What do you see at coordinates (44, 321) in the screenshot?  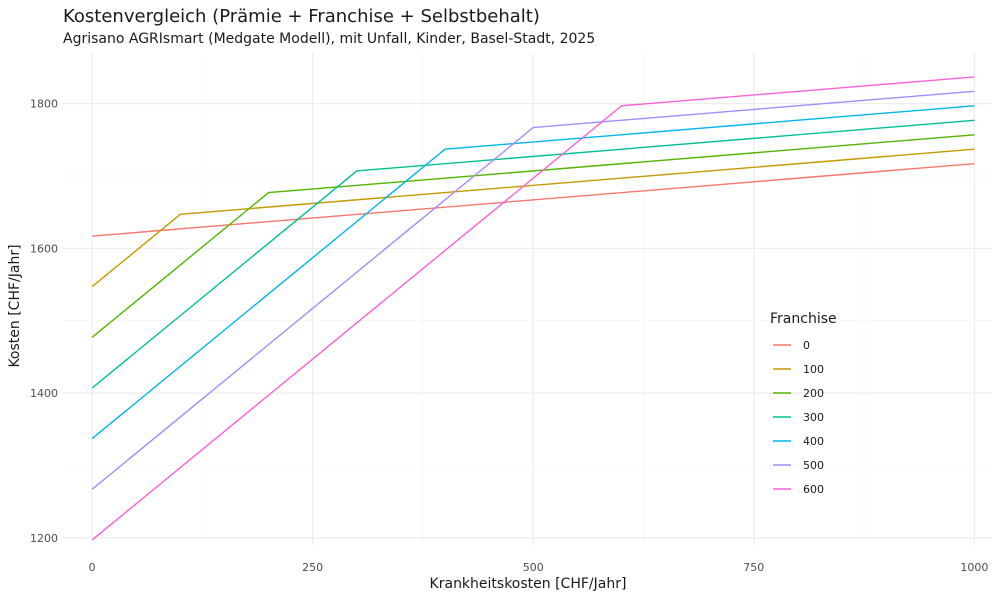 I see `y-axis-ticks: 1200 1400 1600 1800` at bounding box center [44, 321].